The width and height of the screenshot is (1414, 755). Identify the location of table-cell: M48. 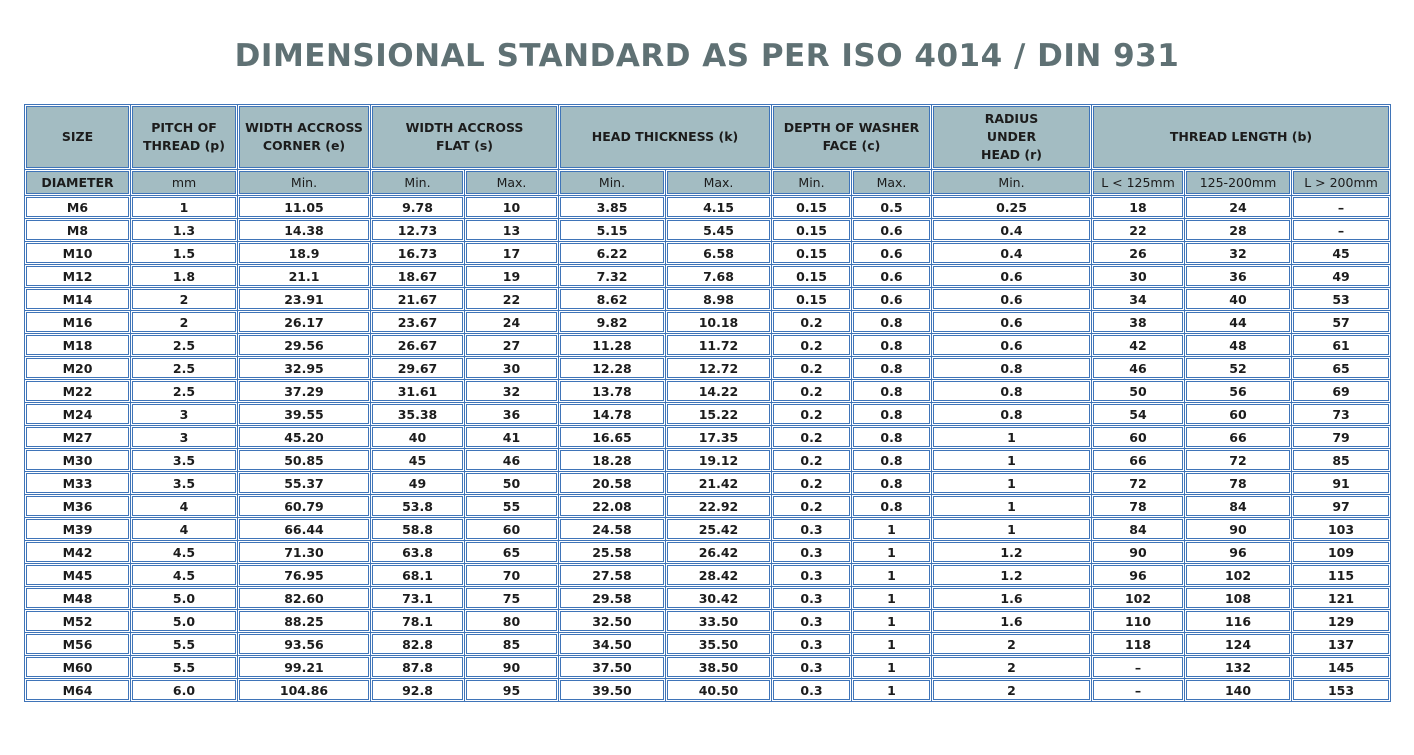
(78, 598).